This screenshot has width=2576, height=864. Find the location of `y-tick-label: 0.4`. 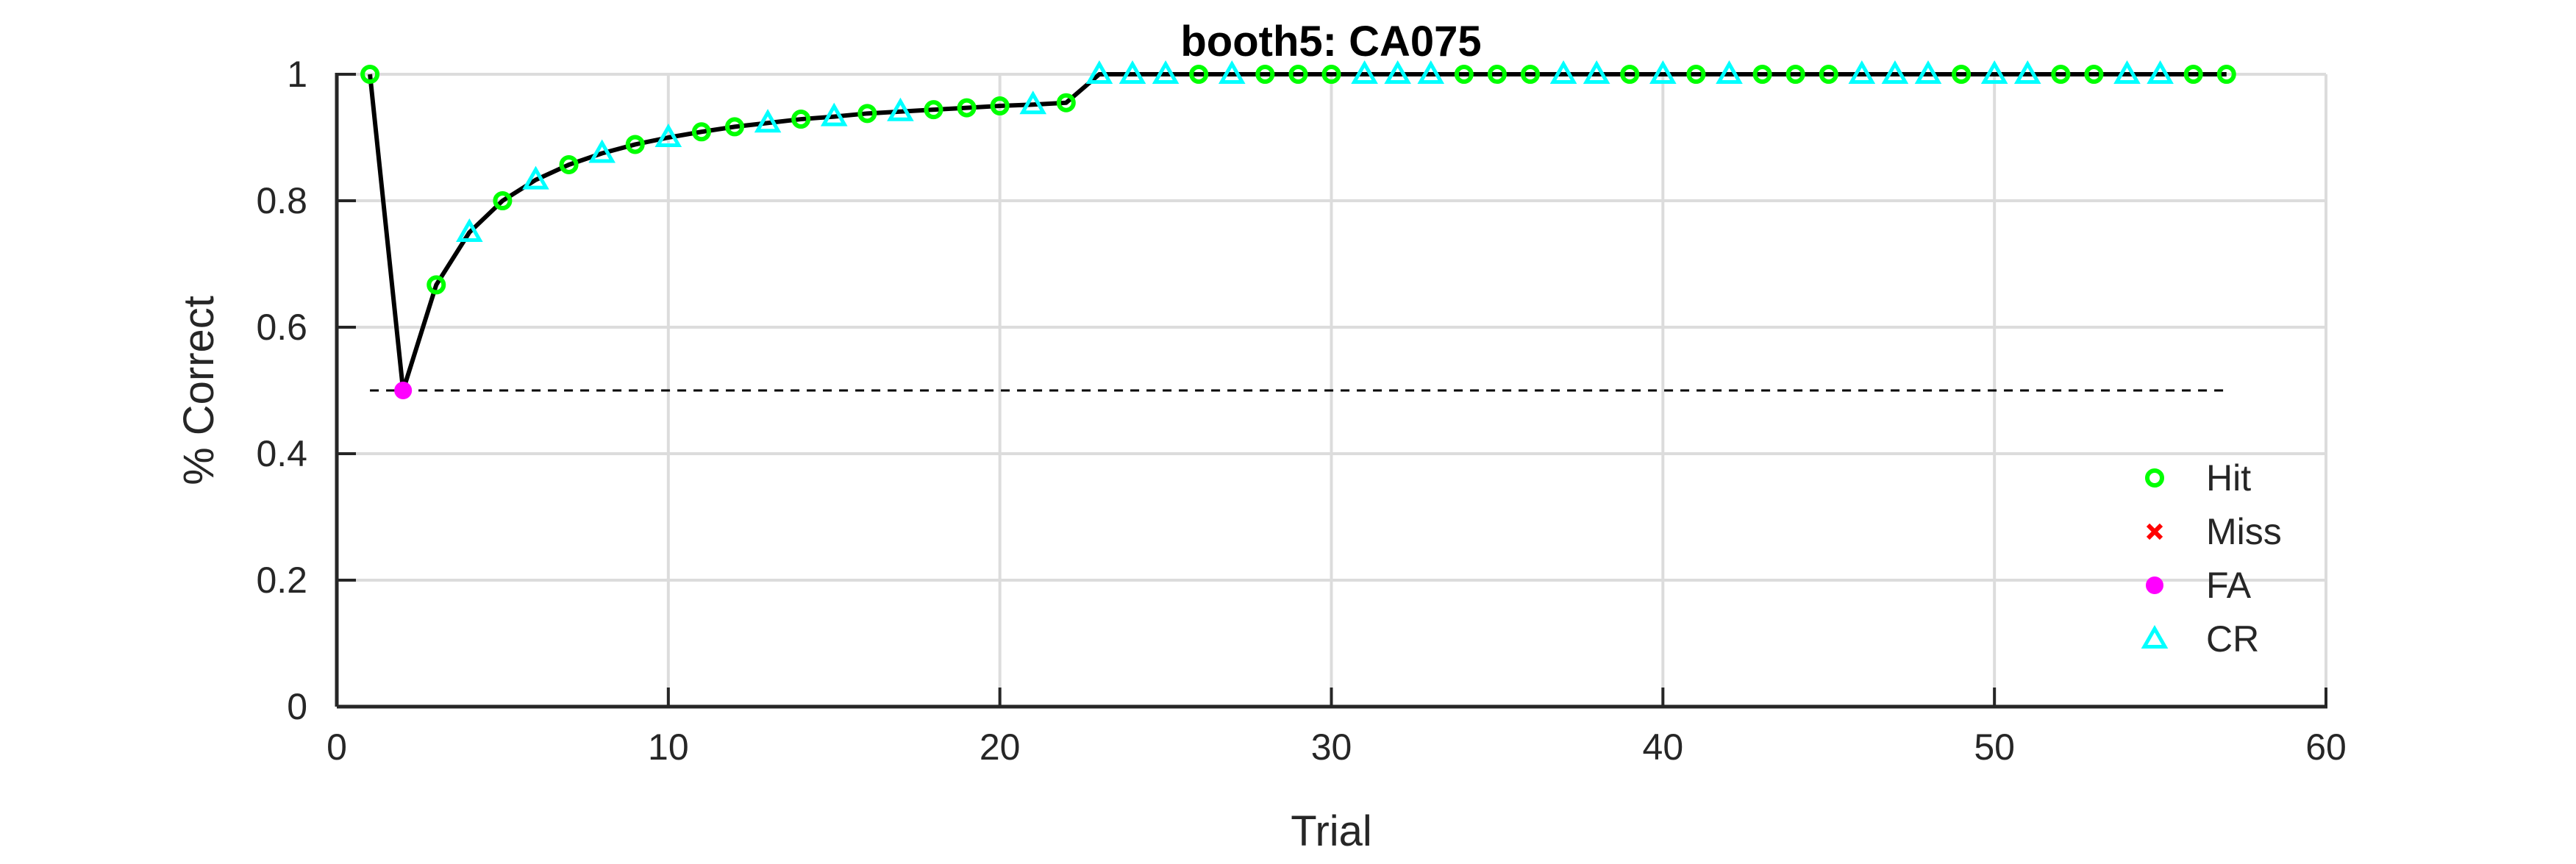

y-tick-label: 0.4 is located at coordinates (281, 454).